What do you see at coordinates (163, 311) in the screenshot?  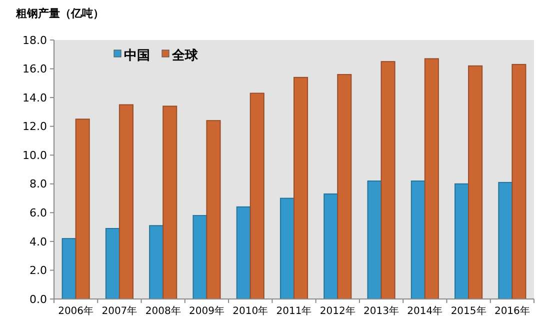 I see `x-tick-label: 2008年` at bounding box center [163, 311].